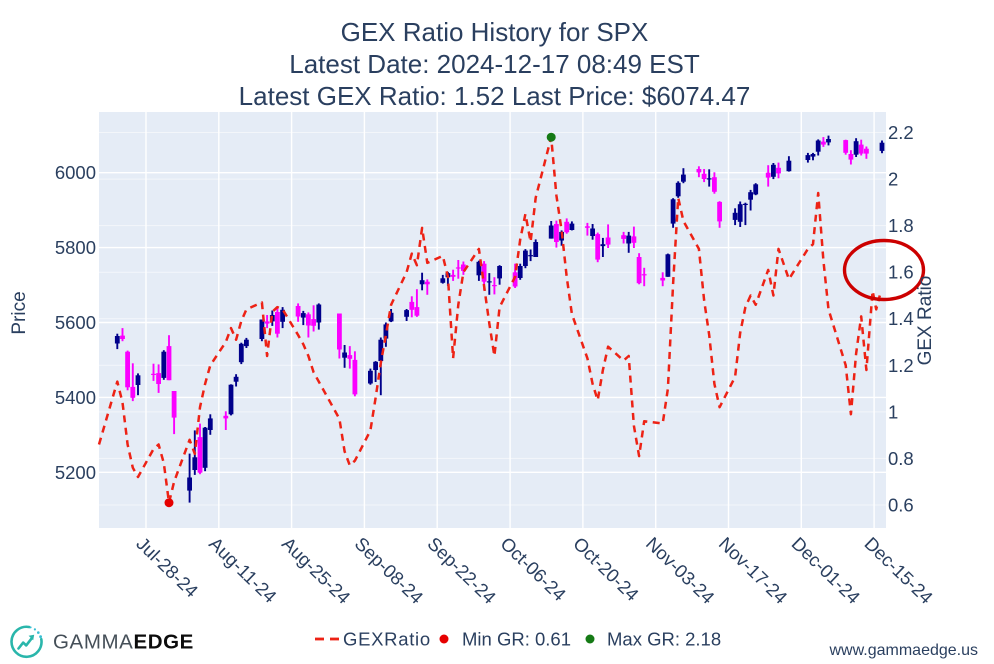 Image resolution: width=994 pixels, height=664 pixels. I want to click on svg-text: Sep-22-24, so click(462, 570).